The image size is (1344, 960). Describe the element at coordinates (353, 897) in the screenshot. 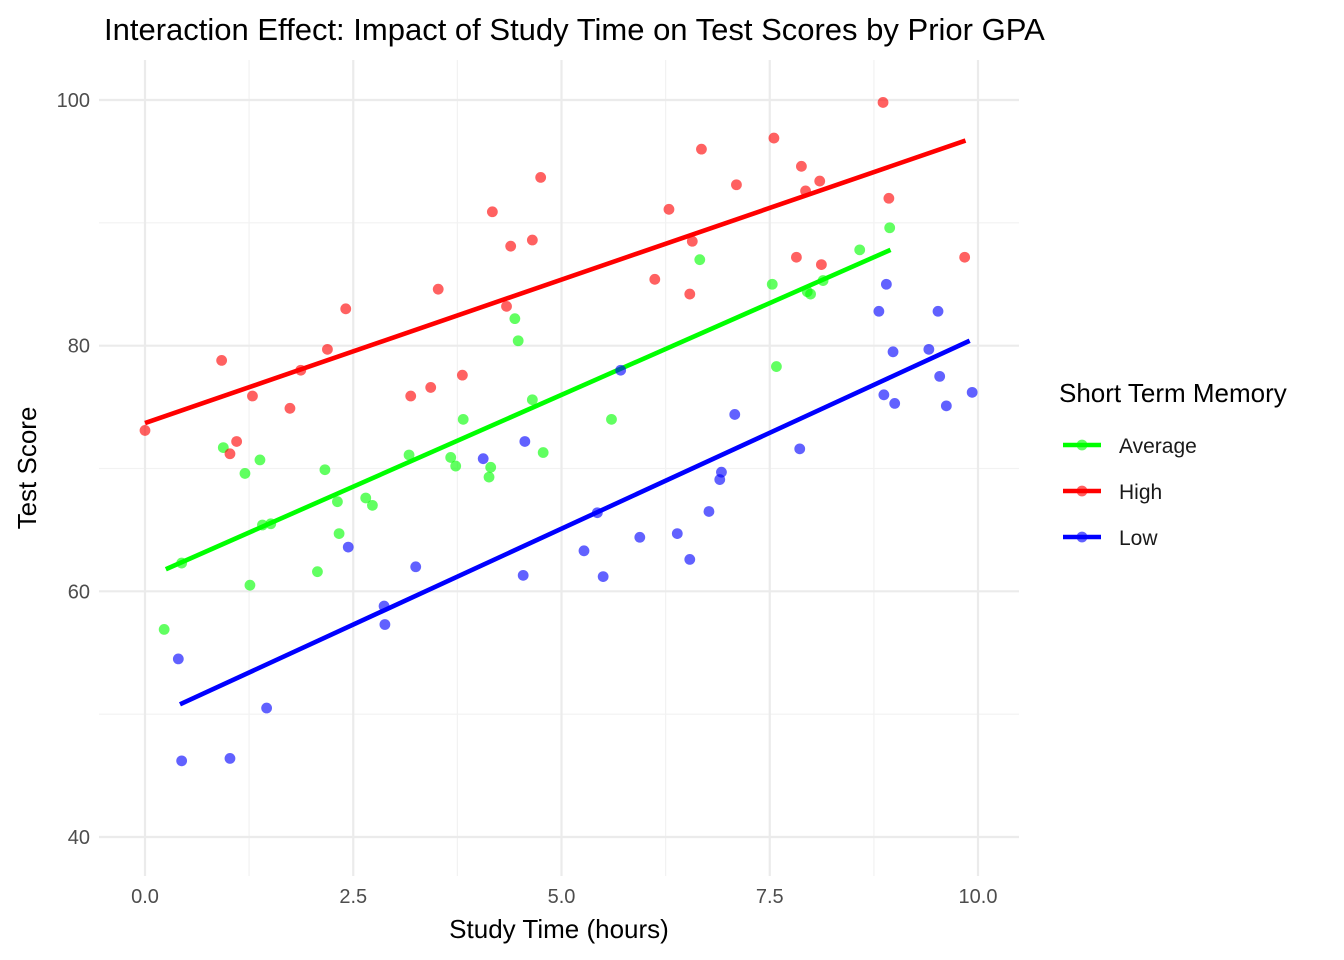

I see `x-tick-label: 2.5` at that location.